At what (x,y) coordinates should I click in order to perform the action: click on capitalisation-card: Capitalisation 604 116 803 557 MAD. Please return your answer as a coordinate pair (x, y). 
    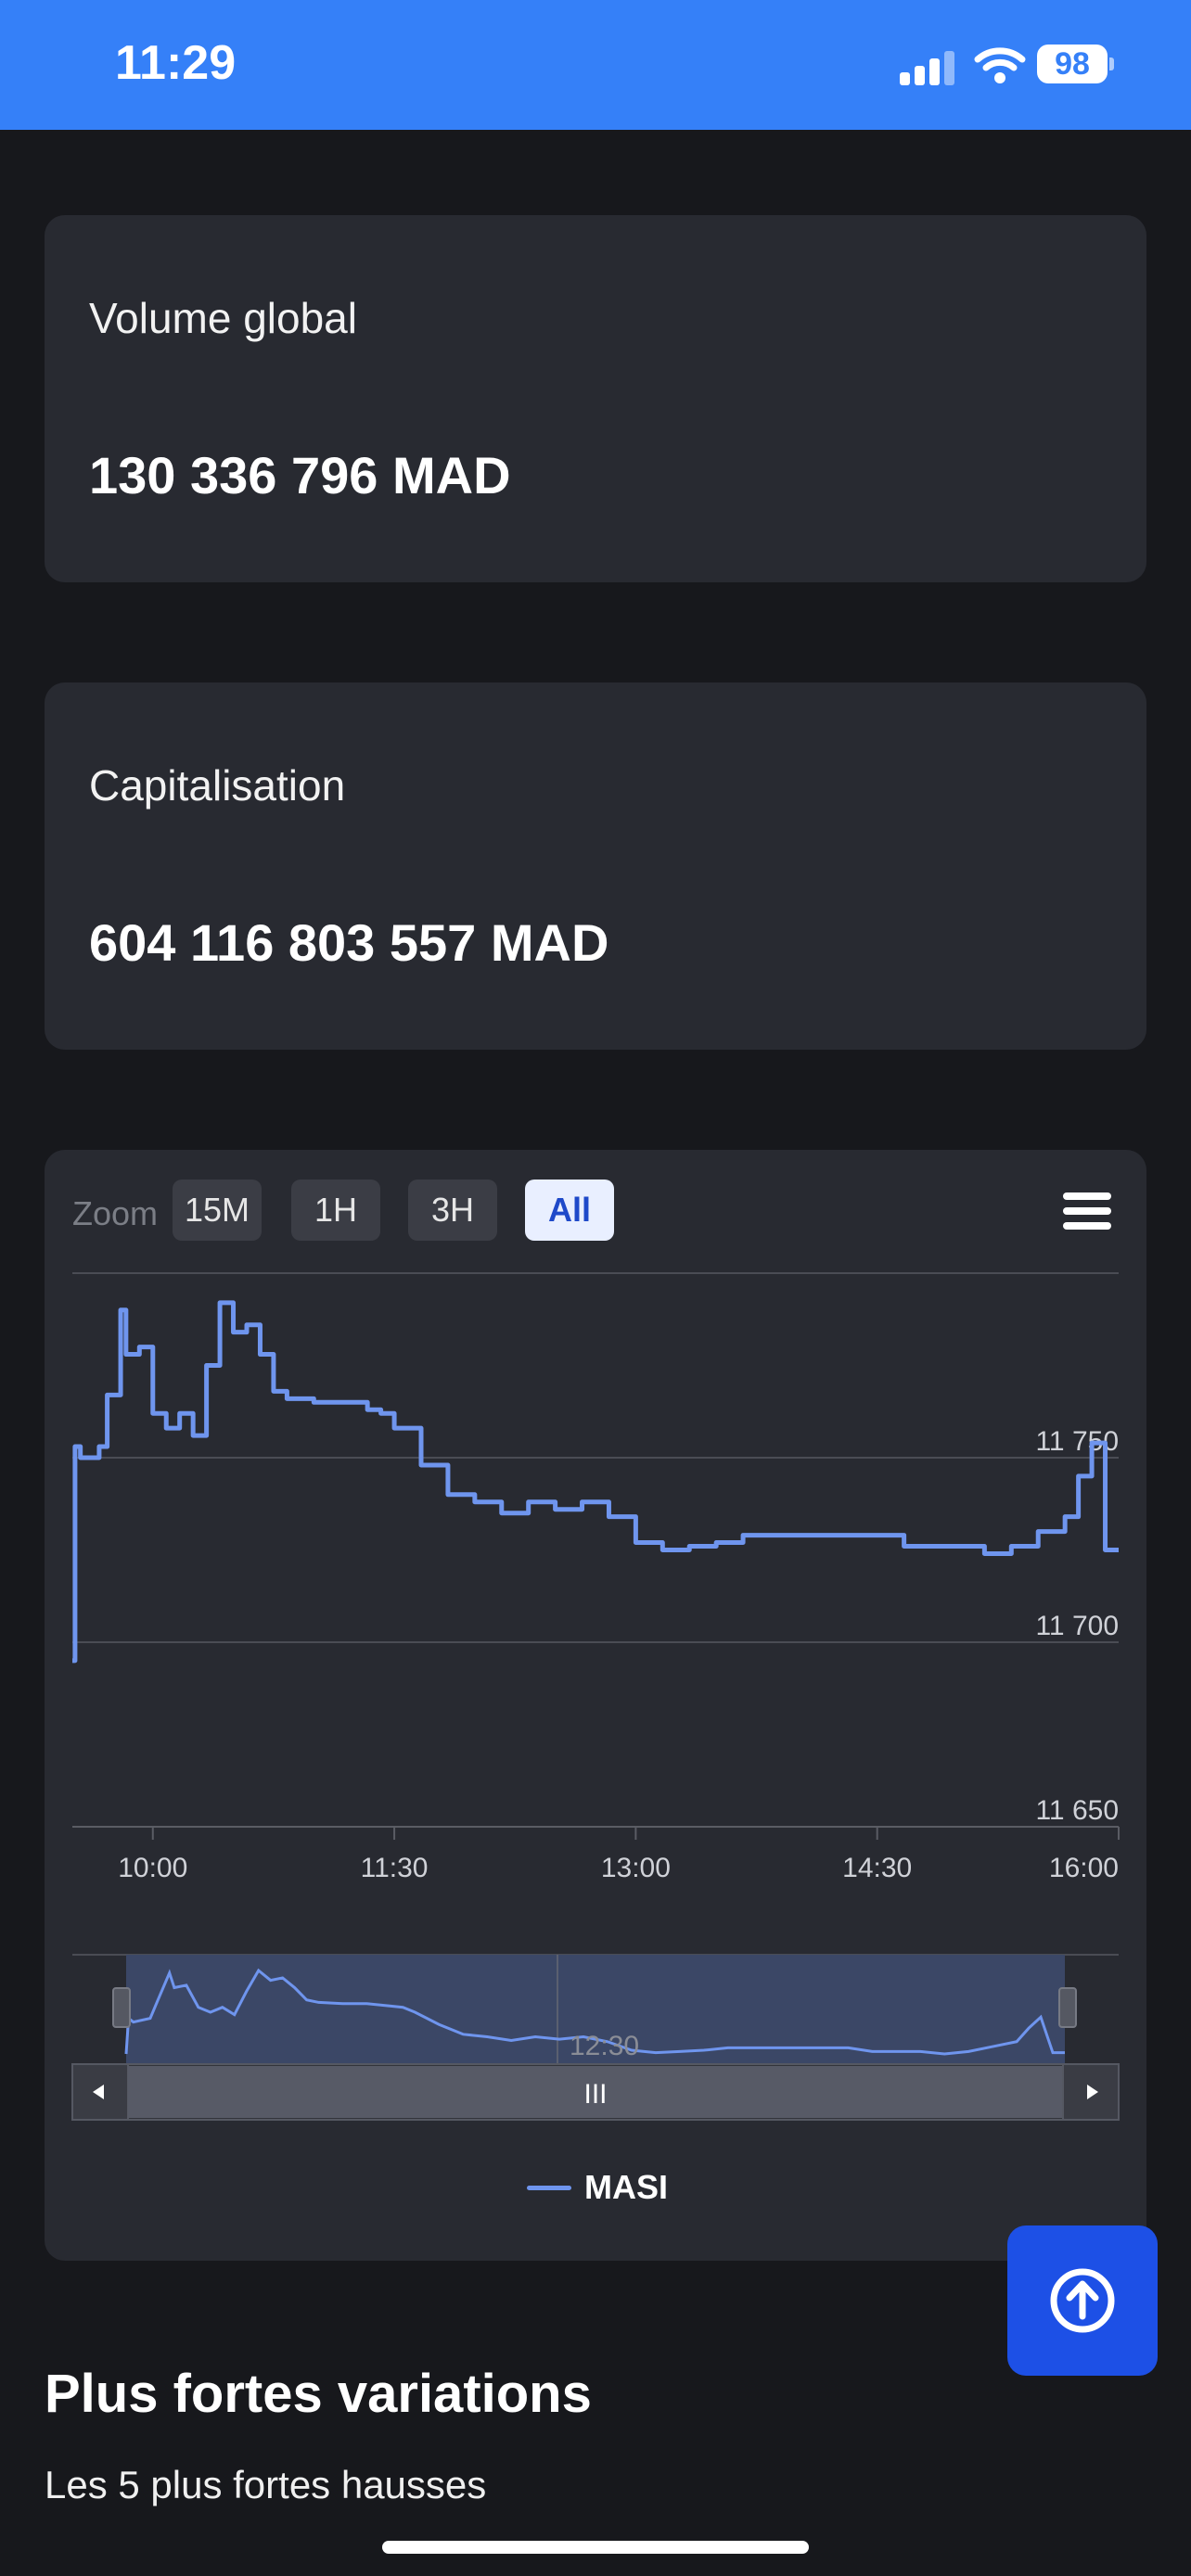
    Looking at the image, I should click on (595, 866).